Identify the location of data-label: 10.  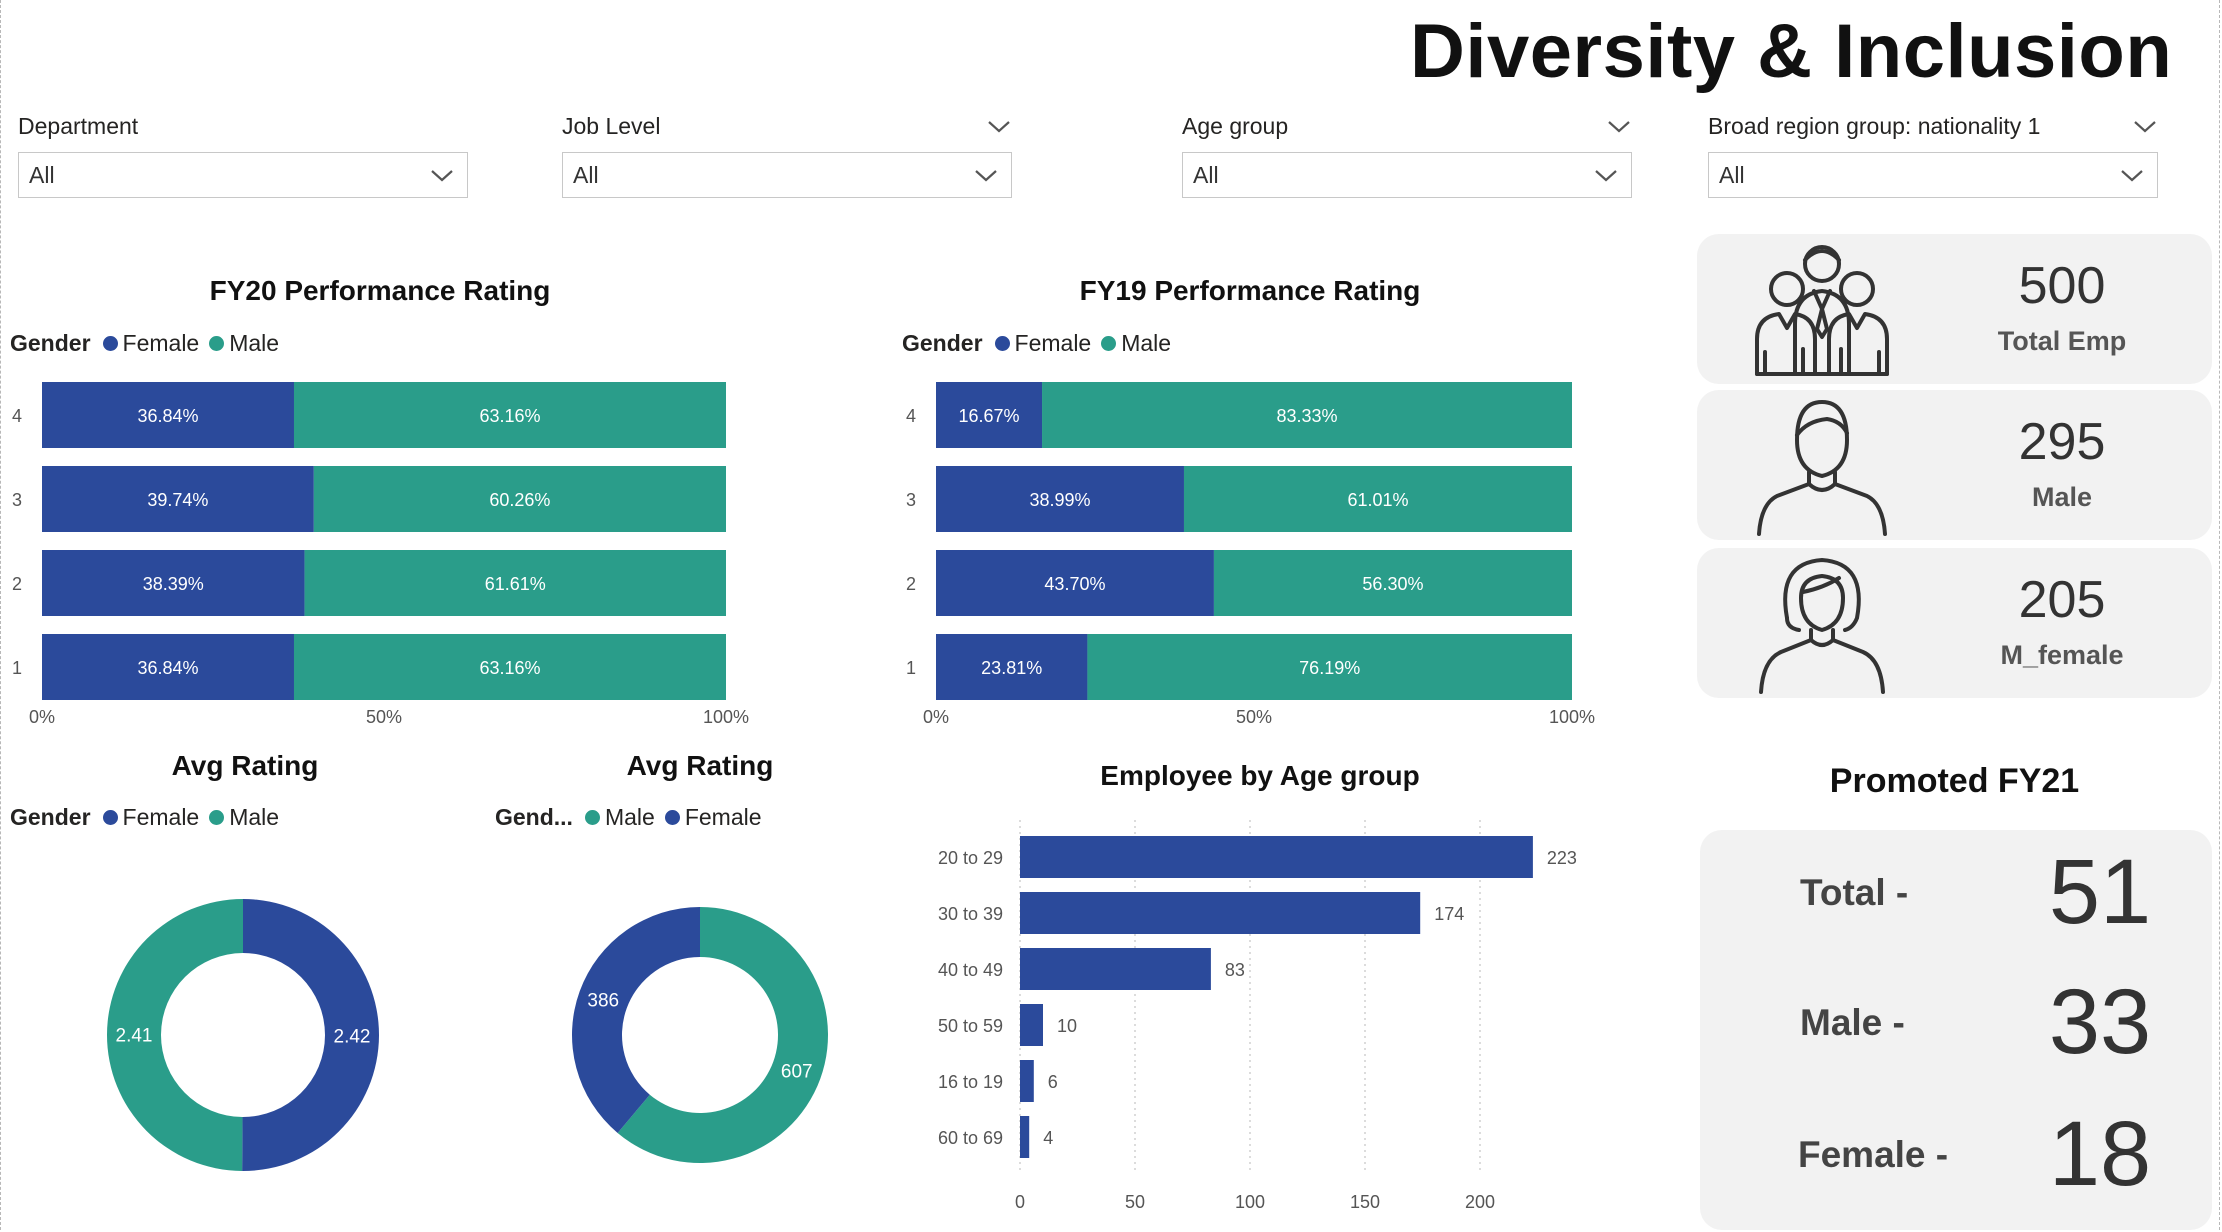
(1067, 1026).